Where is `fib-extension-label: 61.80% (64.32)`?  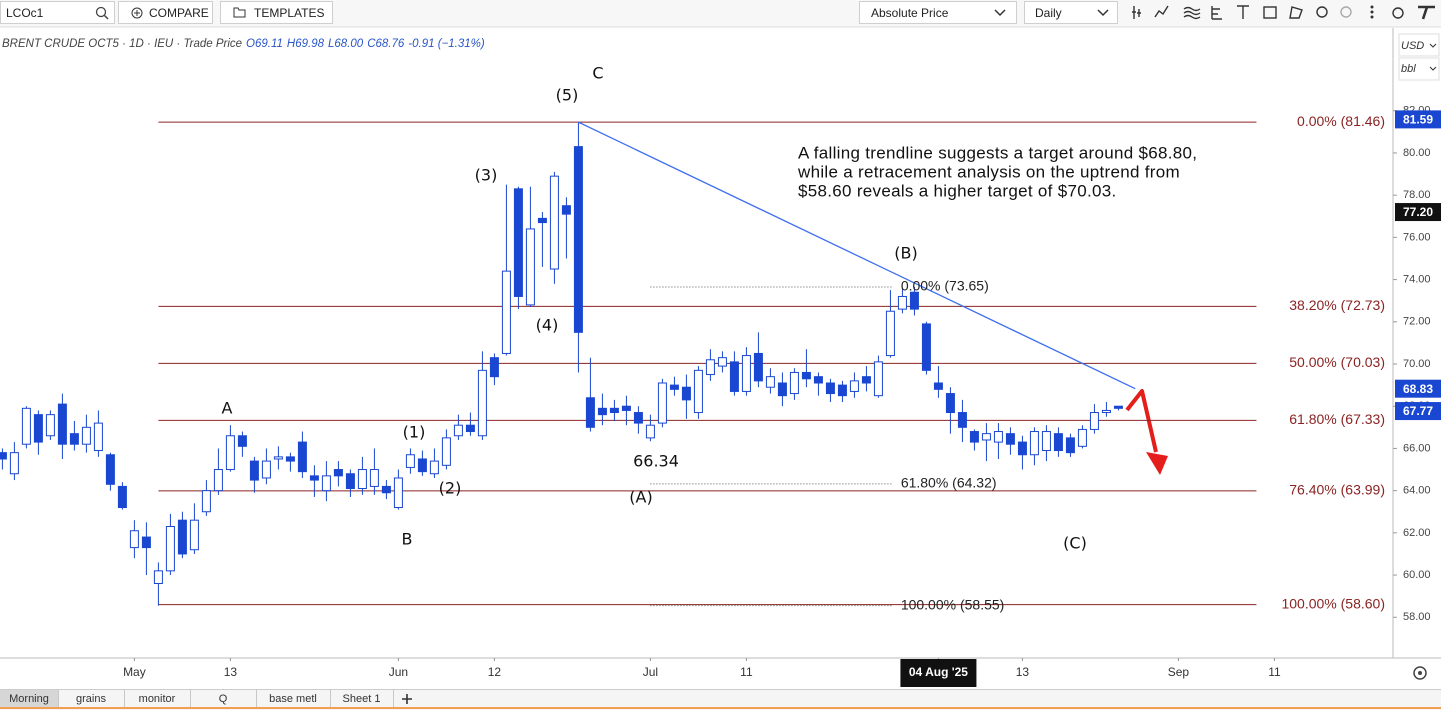
fib-extension-label: 61.80% (64.32) is located at coordinates (949, 483).